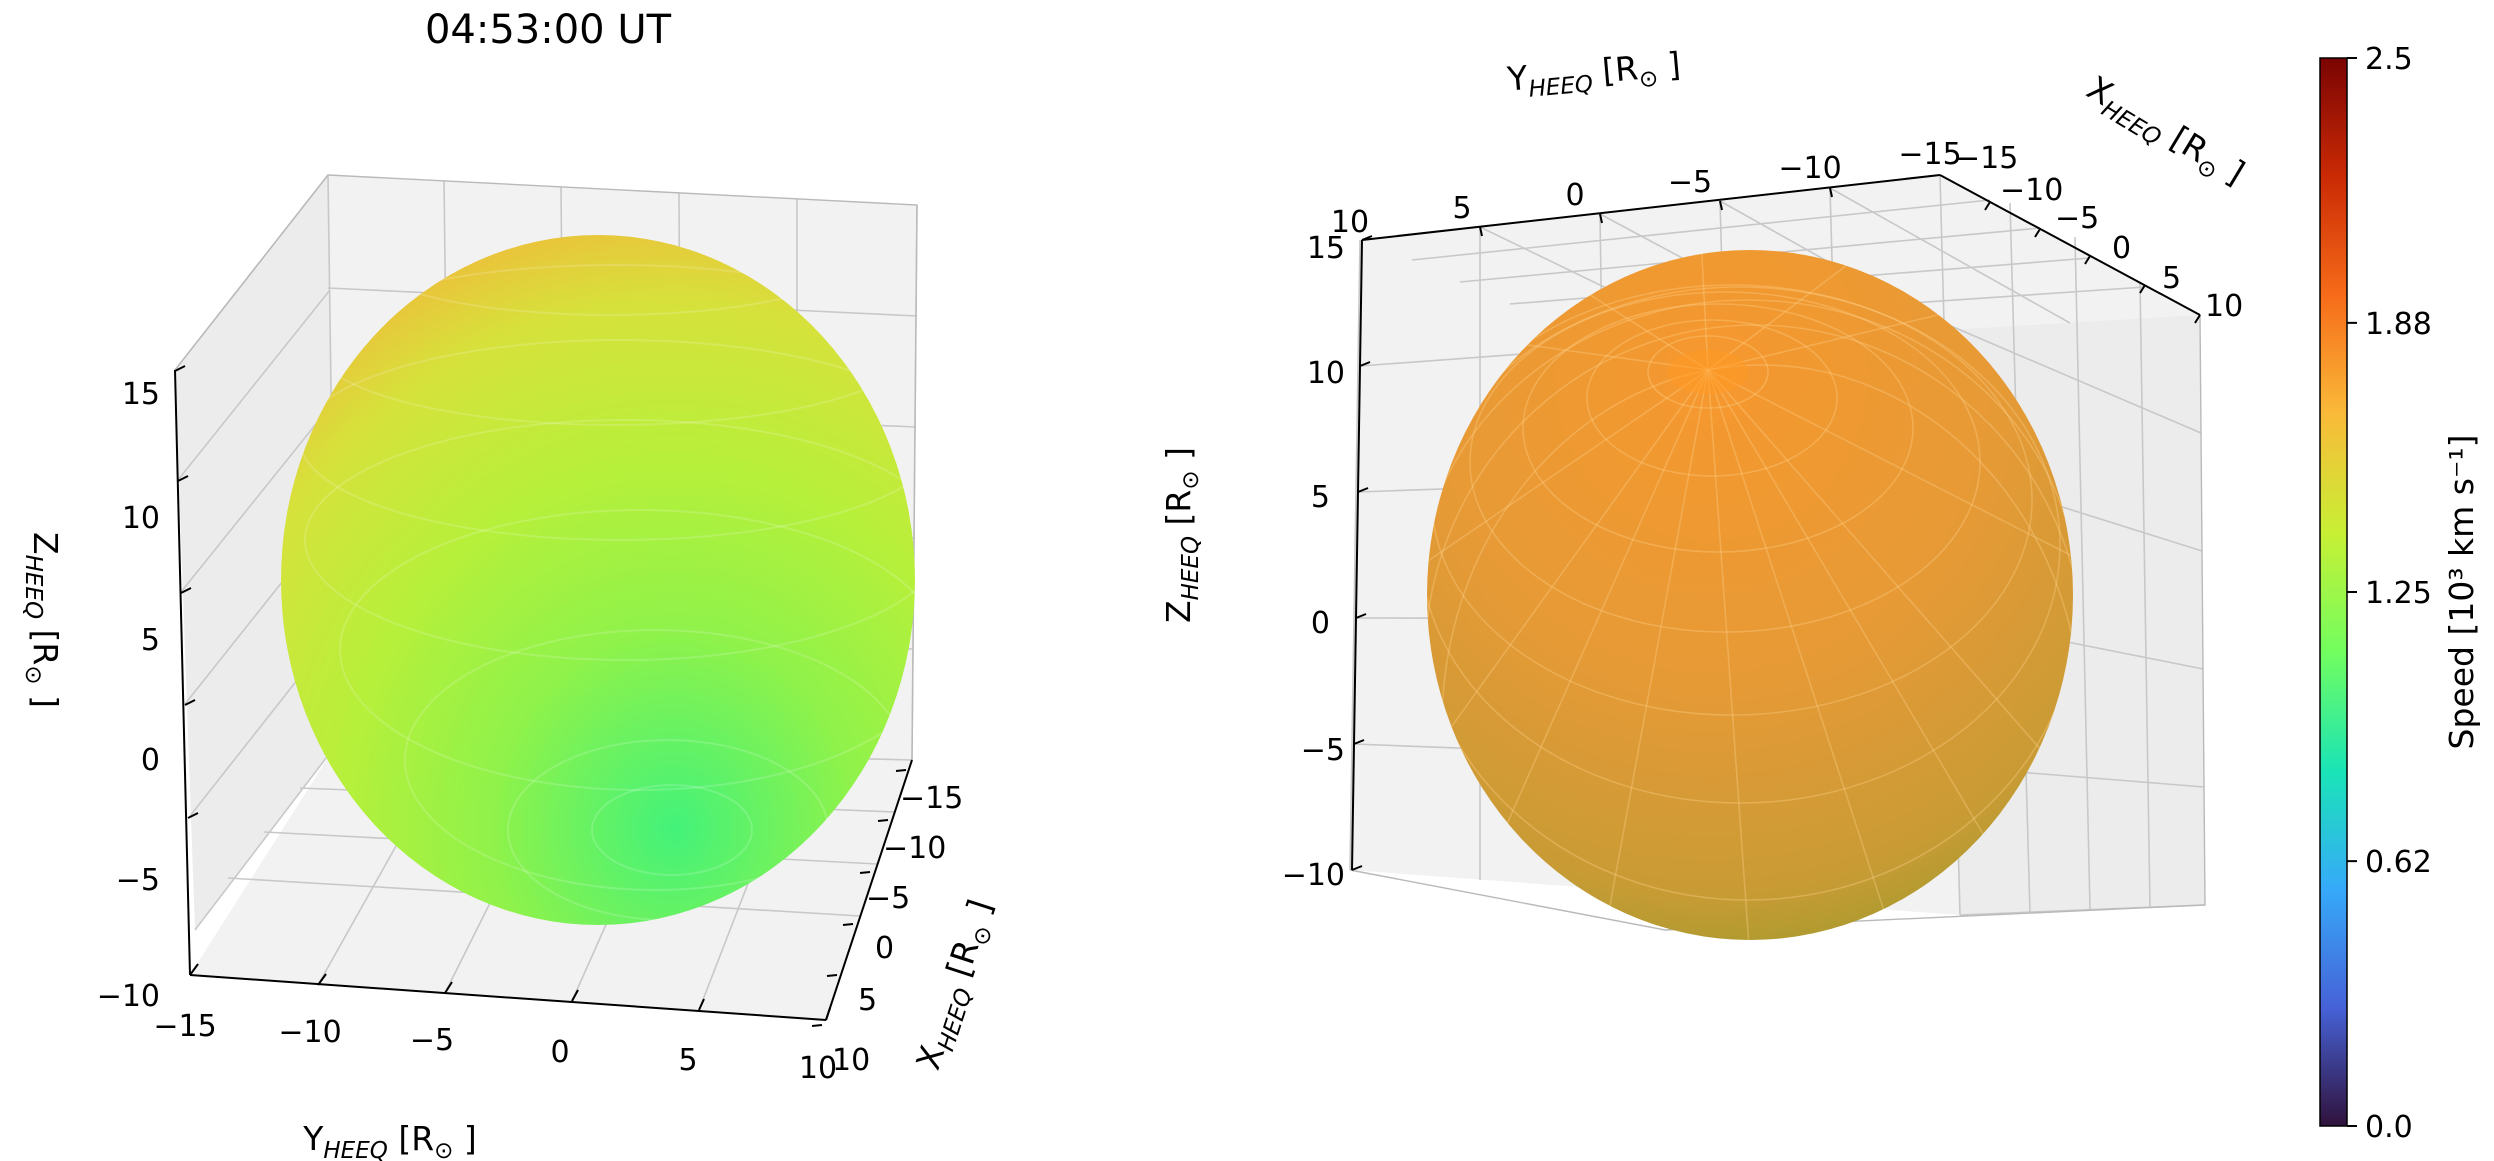  I want to click on left-x-axis-line, so click(869, 890).